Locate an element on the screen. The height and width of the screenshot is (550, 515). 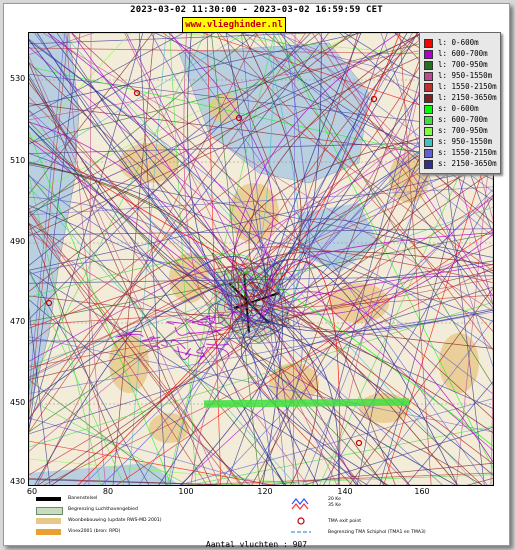
urban-label: Woonbebouwing (update RWS-MD 2001) is located at coordinates (115, 520).